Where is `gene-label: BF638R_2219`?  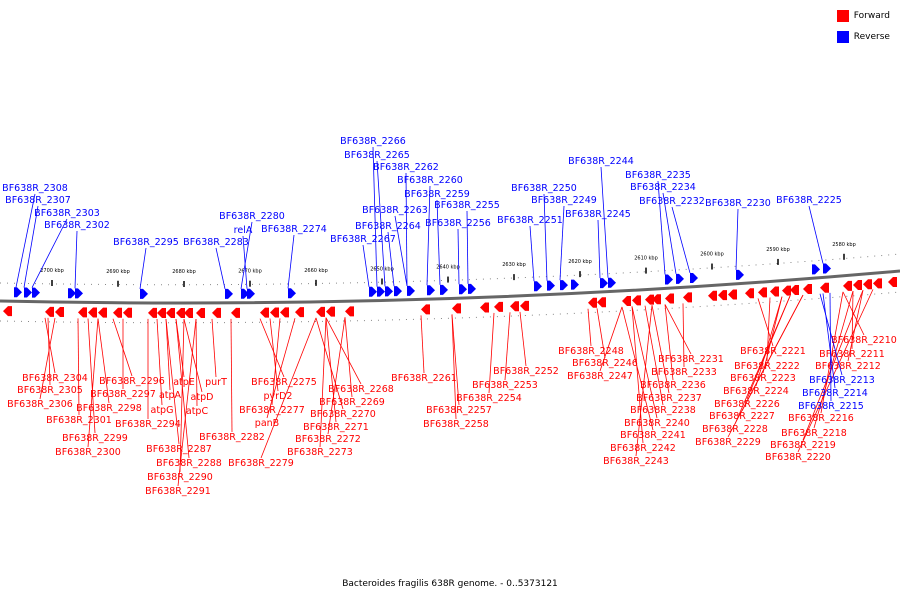 gene-label: BF638R_2219 is located at coordinates (803, 445).